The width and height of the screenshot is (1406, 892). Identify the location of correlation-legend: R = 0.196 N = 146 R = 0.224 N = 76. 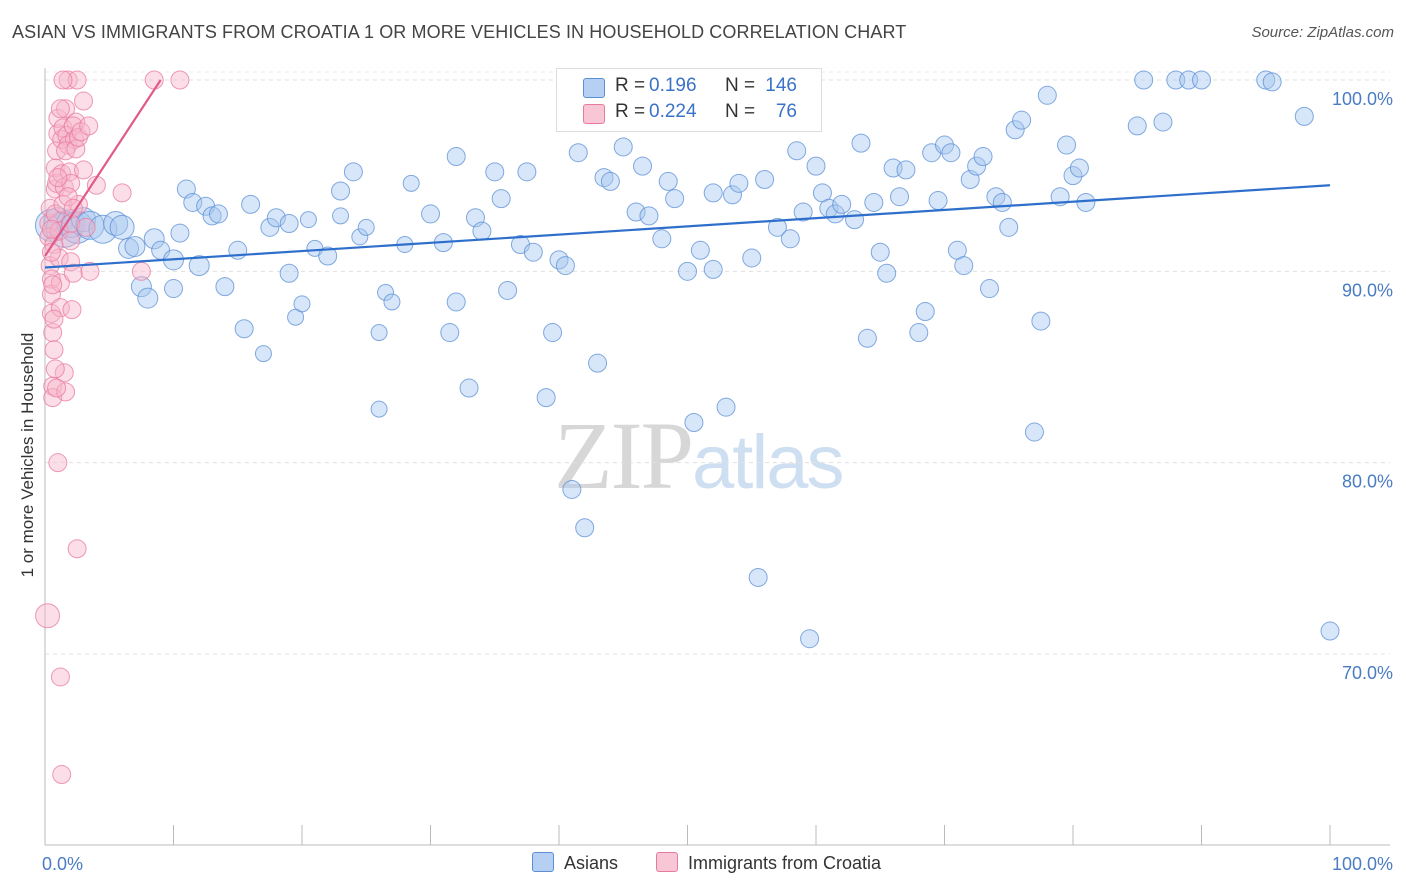
(689, 100).